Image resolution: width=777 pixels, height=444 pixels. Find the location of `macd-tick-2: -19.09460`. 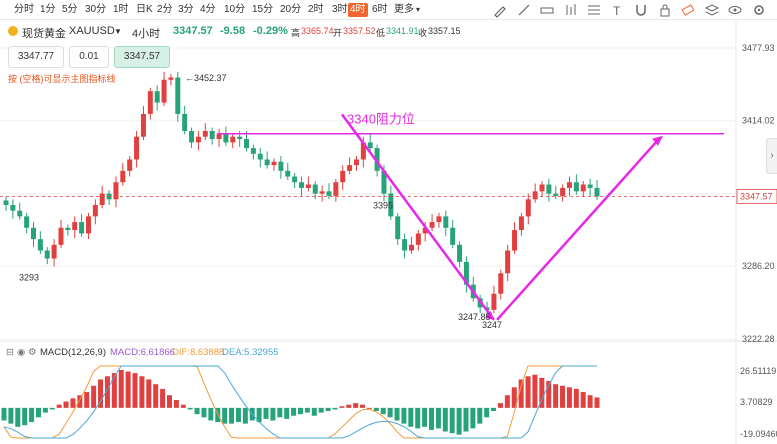

macd-tick-2: -19.09460 is located at coordinates (758, 434).